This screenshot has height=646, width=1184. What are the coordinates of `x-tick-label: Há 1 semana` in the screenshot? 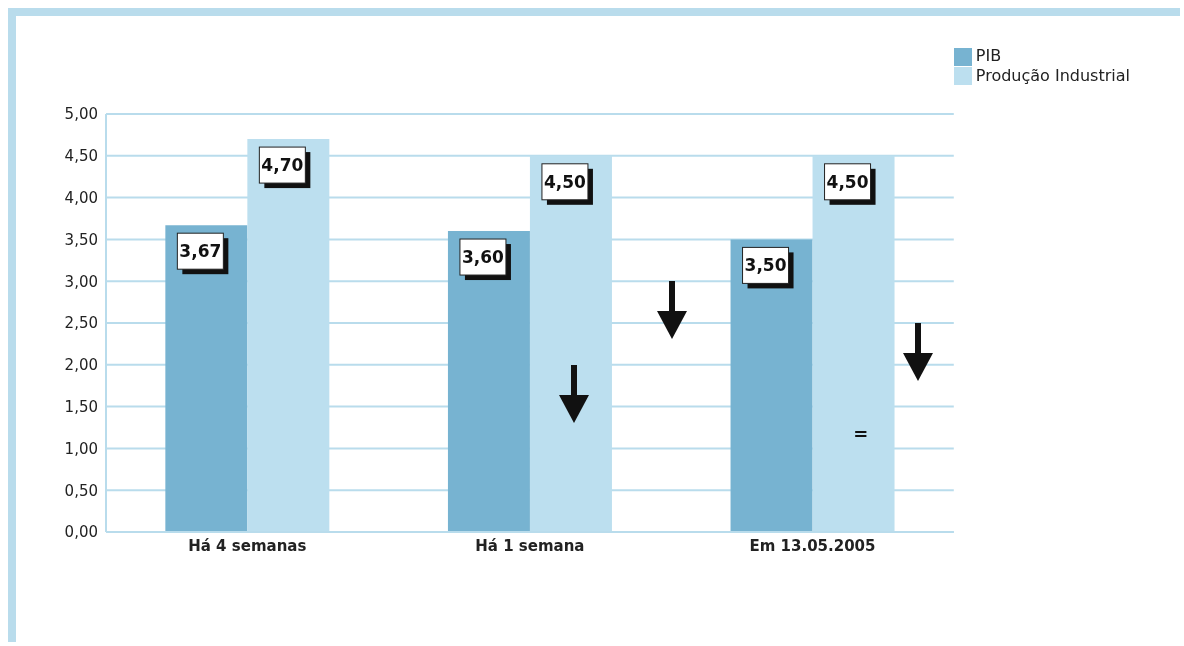 It's located at (530, 545).